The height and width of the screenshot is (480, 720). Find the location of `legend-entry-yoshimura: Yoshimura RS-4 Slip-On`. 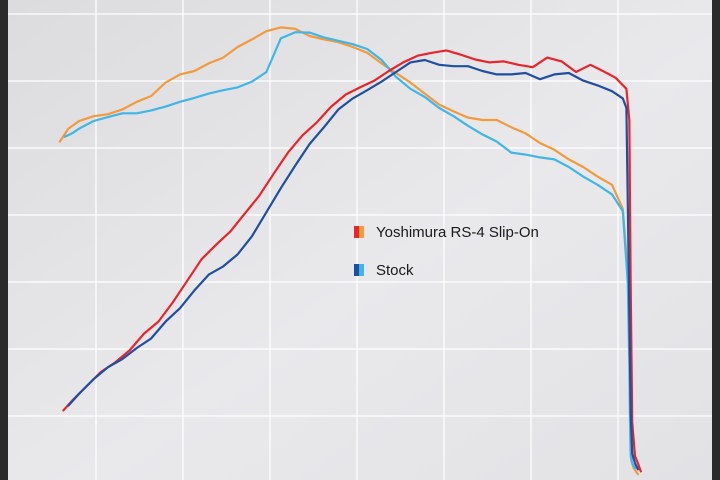

legend-entry-yoshimura: Yoshimura RS-4 Slip-On is located at coordinates (446, 232).